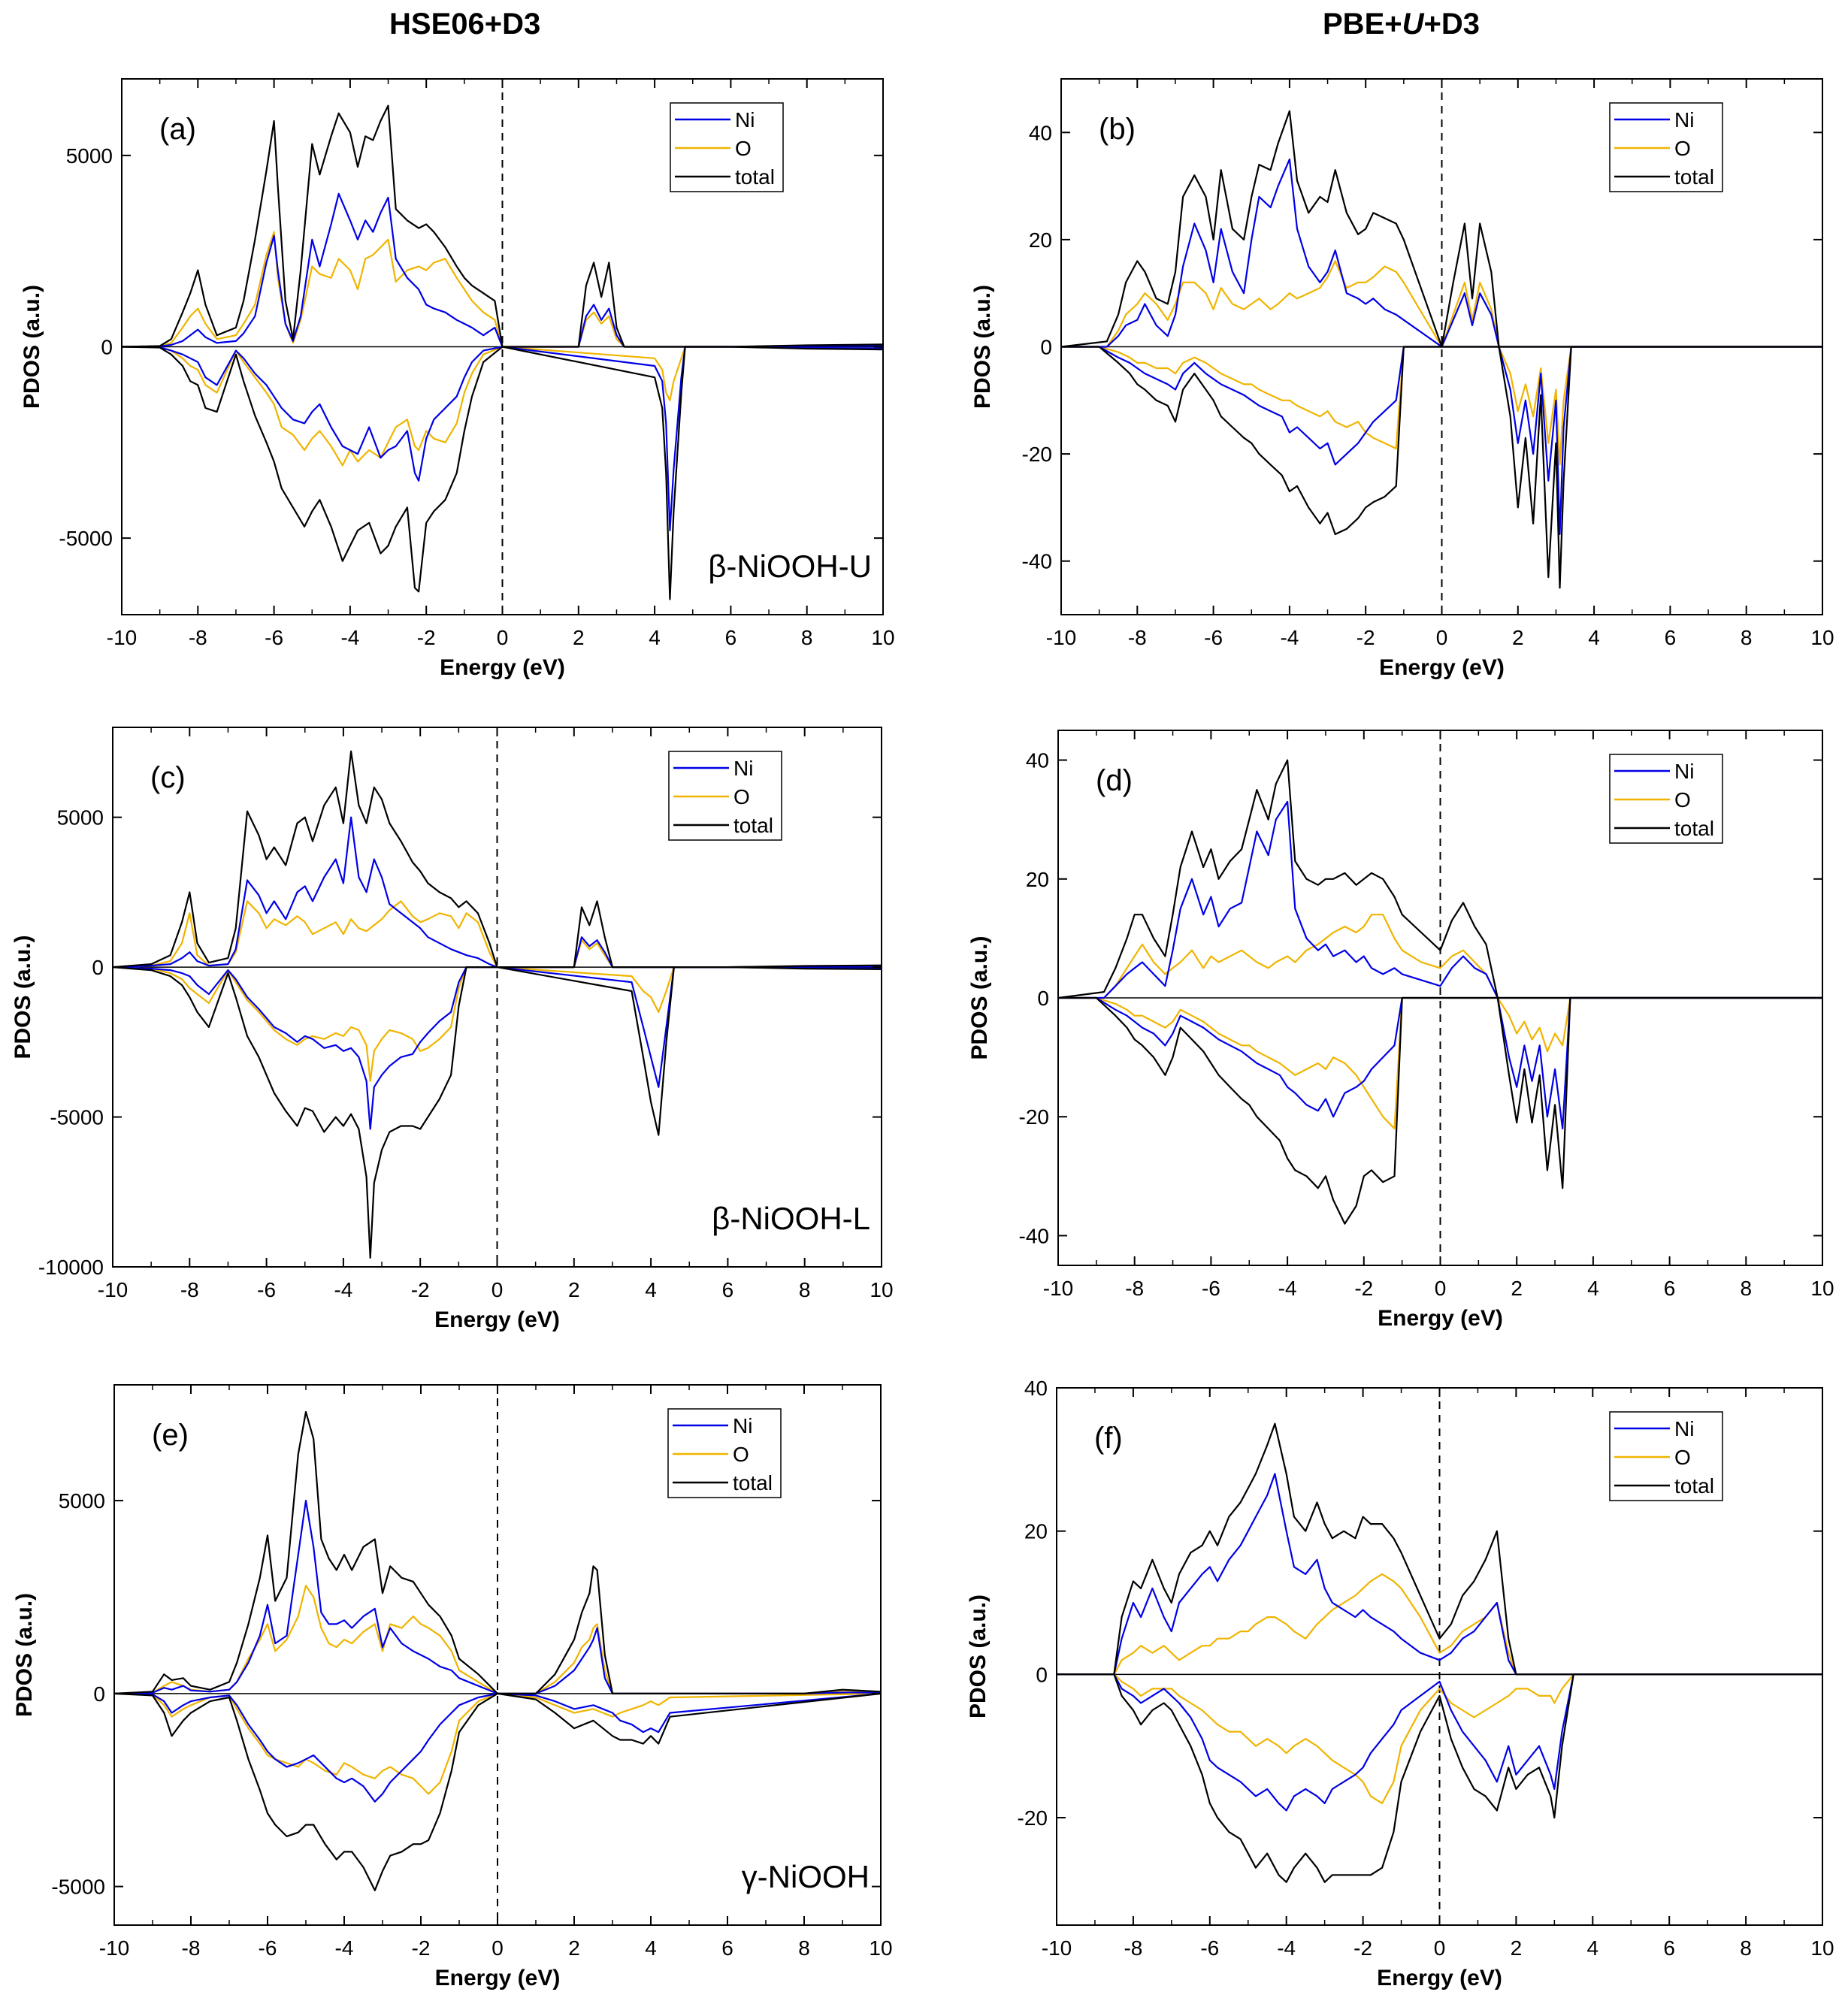 The height and width of the screenshot is (2004, 1848). What do you see at coordinates (1036, 1531) in the screenshot?
I see `y-tick-label: 20` at bounding box center [1036, 1531].